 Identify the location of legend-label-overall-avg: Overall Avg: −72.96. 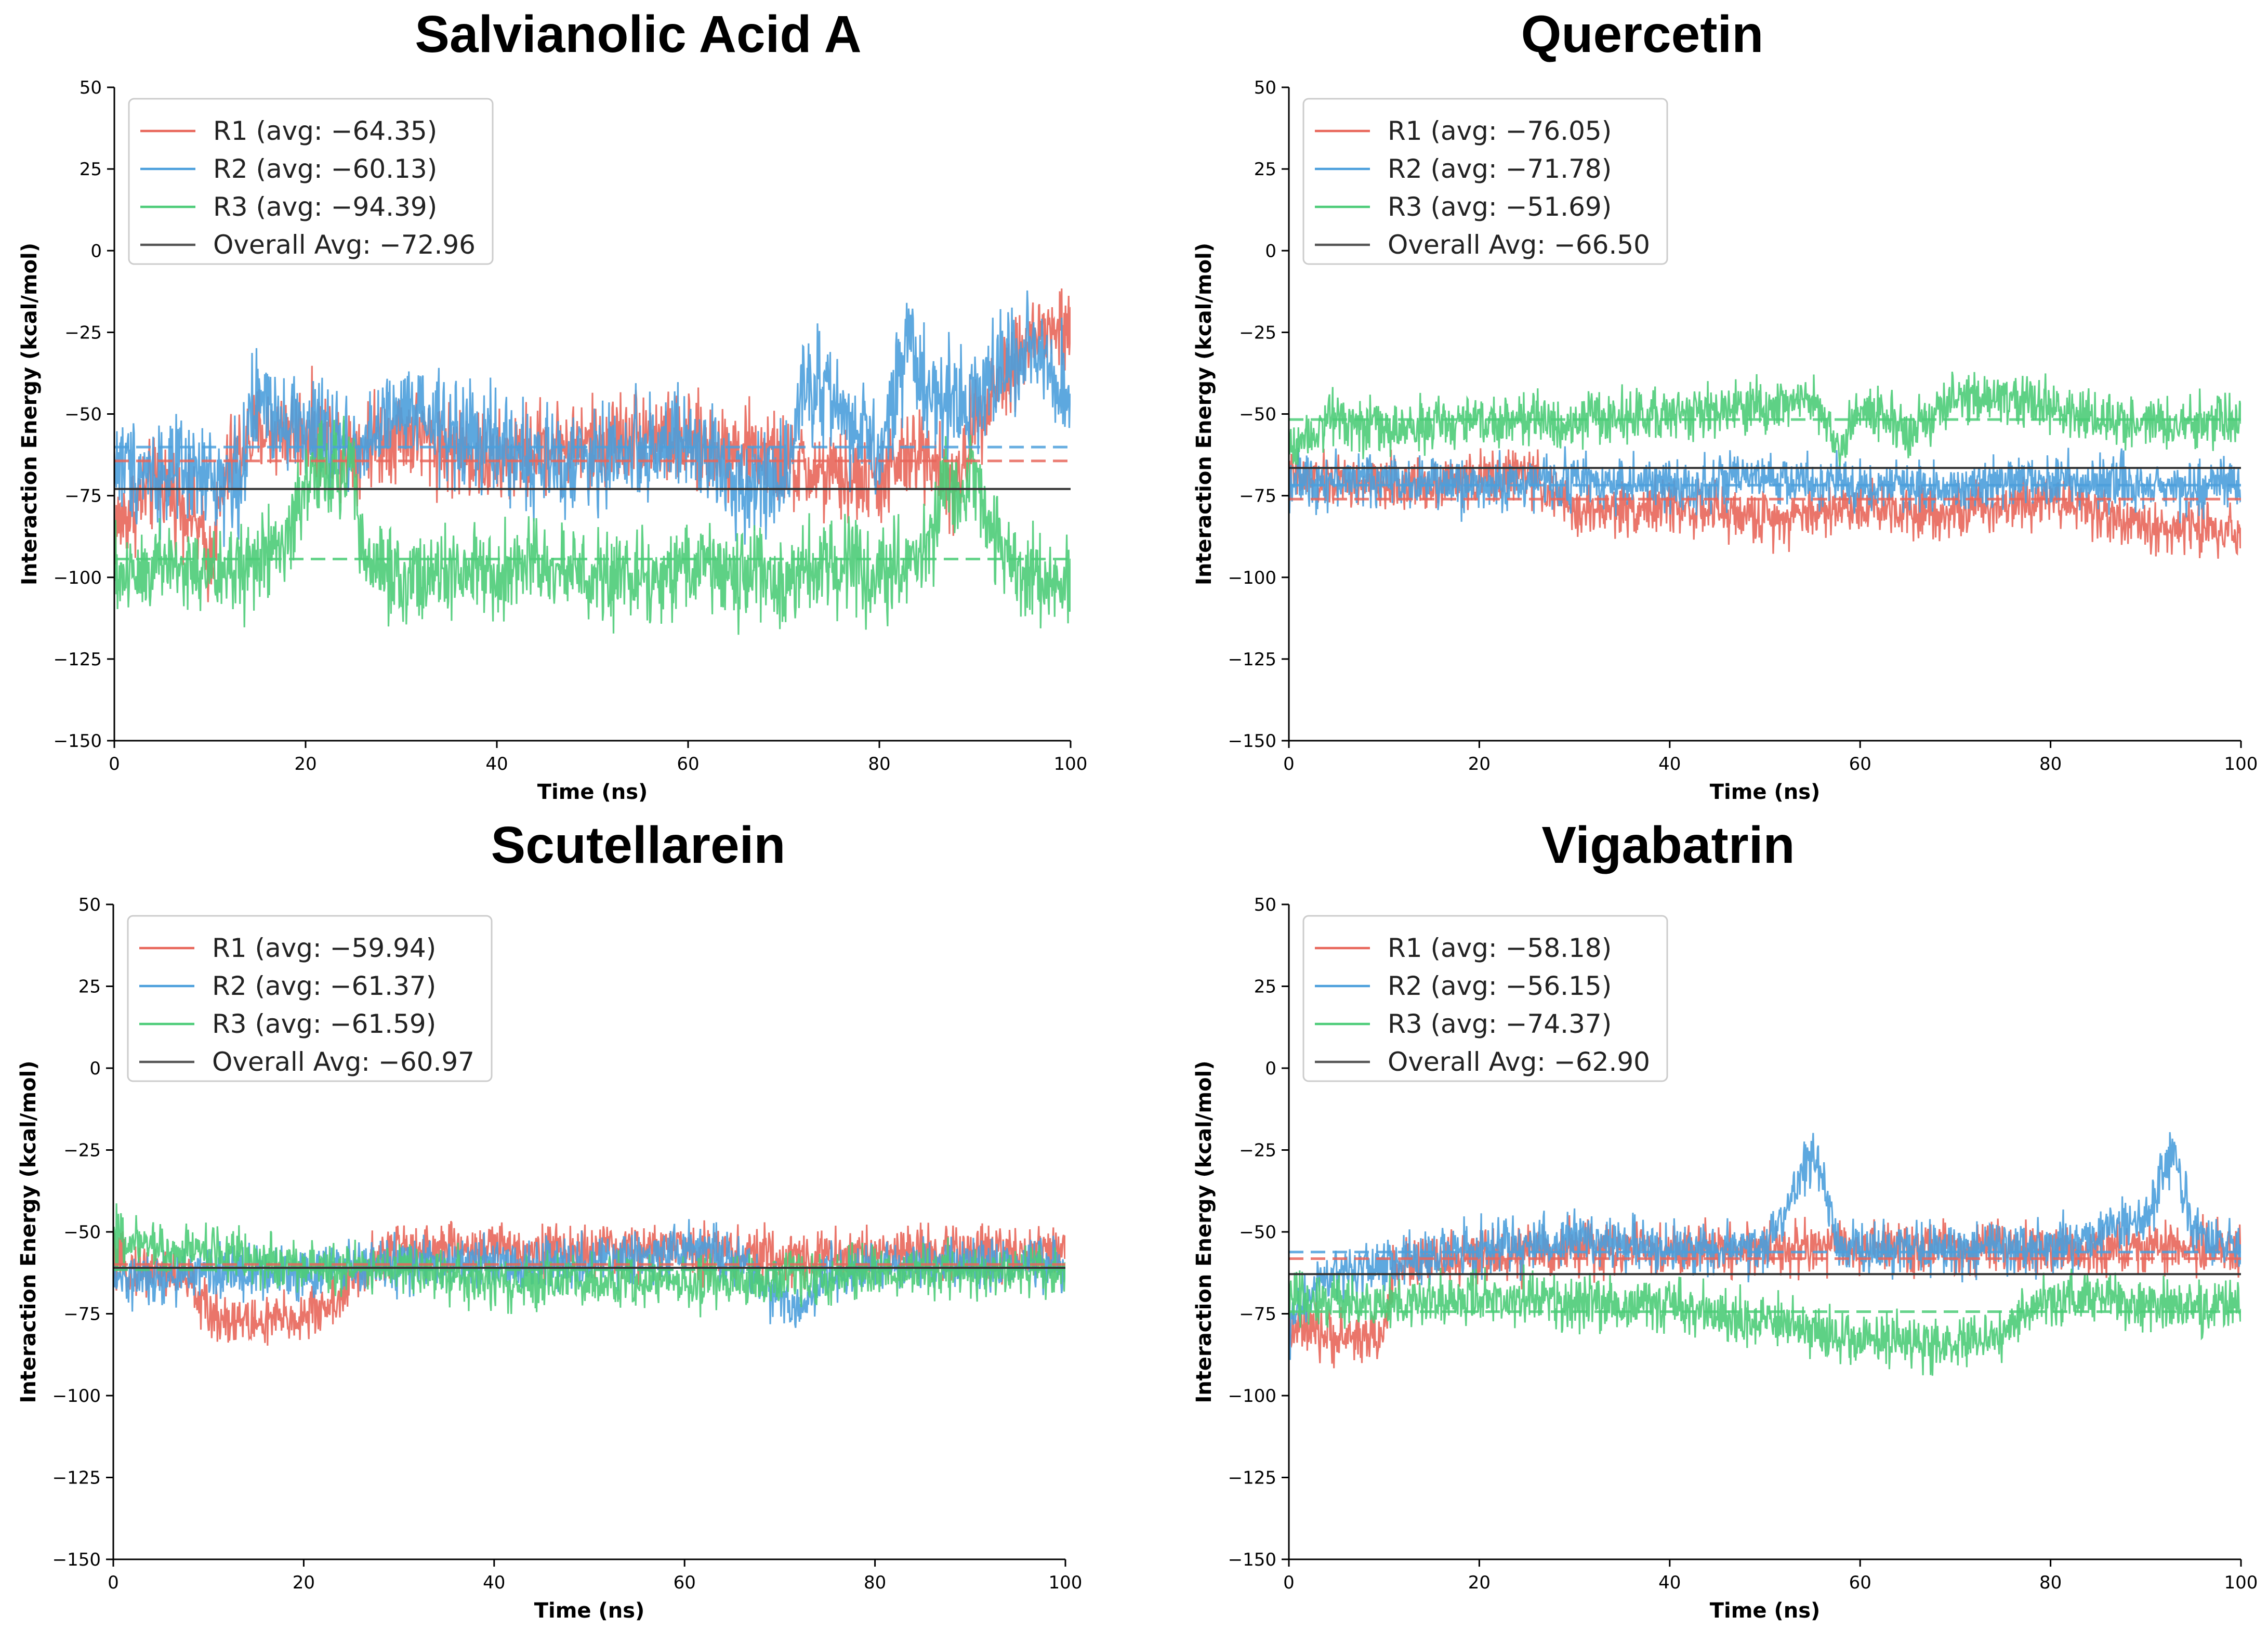
(344, 245).